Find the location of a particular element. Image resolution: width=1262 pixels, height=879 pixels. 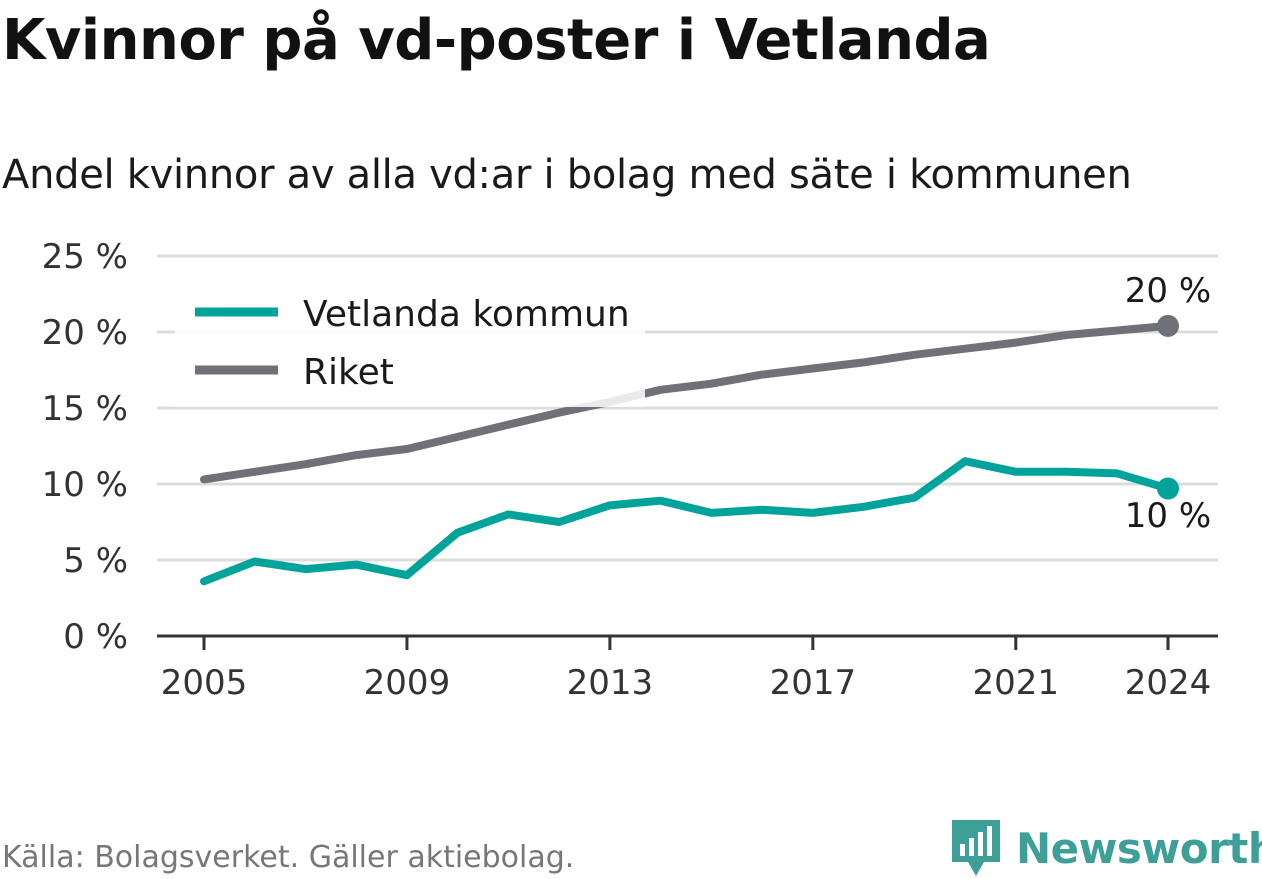

newsworthy-logo-icon is located at coordinates (976, 848).